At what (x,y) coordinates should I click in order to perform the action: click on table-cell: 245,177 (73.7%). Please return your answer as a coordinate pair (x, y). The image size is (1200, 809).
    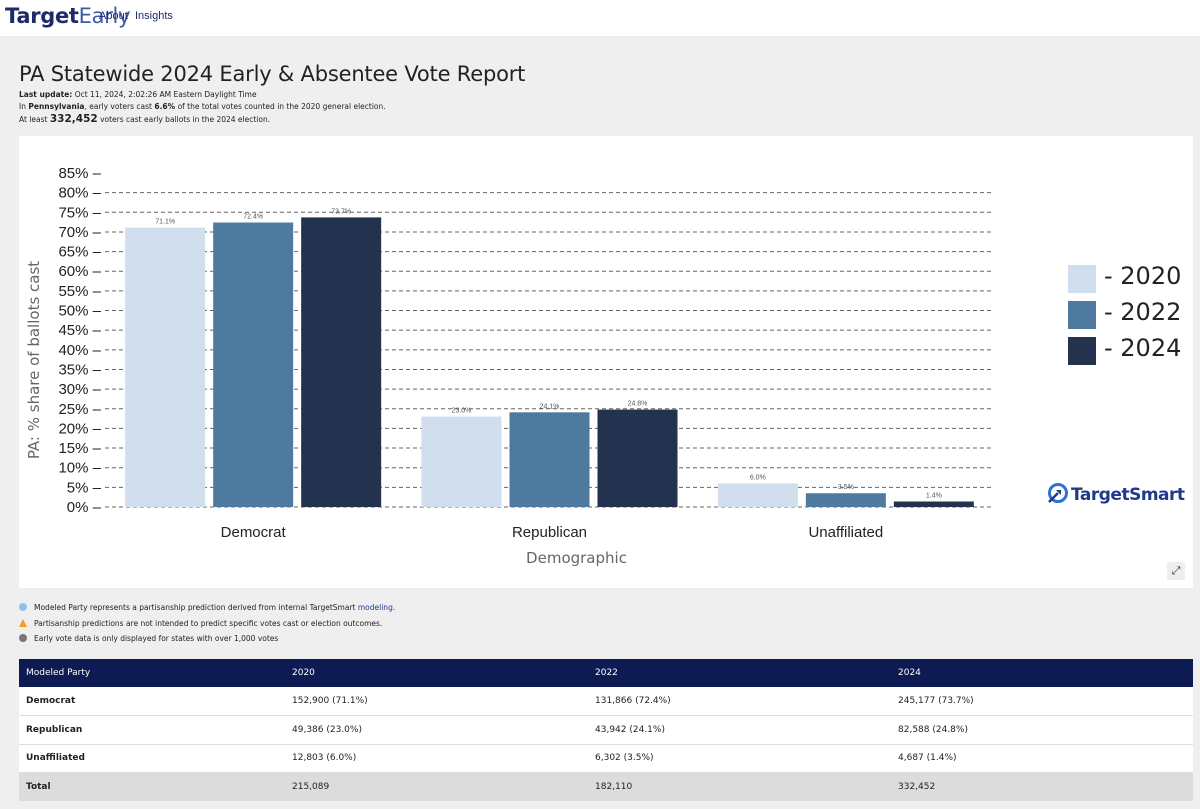
    Looking at the image, I should click on (1042, 701).